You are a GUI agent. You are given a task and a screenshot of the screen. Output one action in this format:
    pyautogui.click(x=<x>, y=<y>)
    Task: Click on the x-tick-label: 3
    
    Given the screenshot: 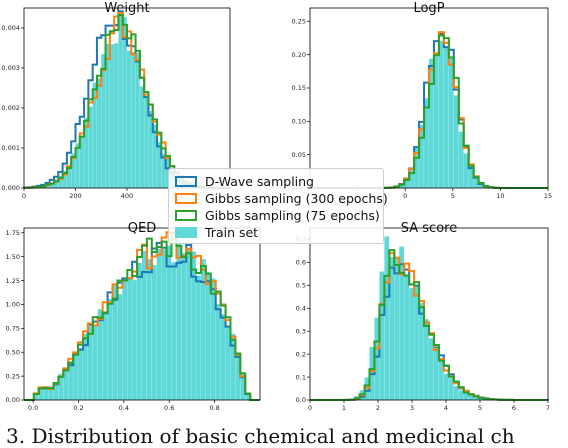 What is the action you would take?
    pyautogui.click(x=412, y=408)
    